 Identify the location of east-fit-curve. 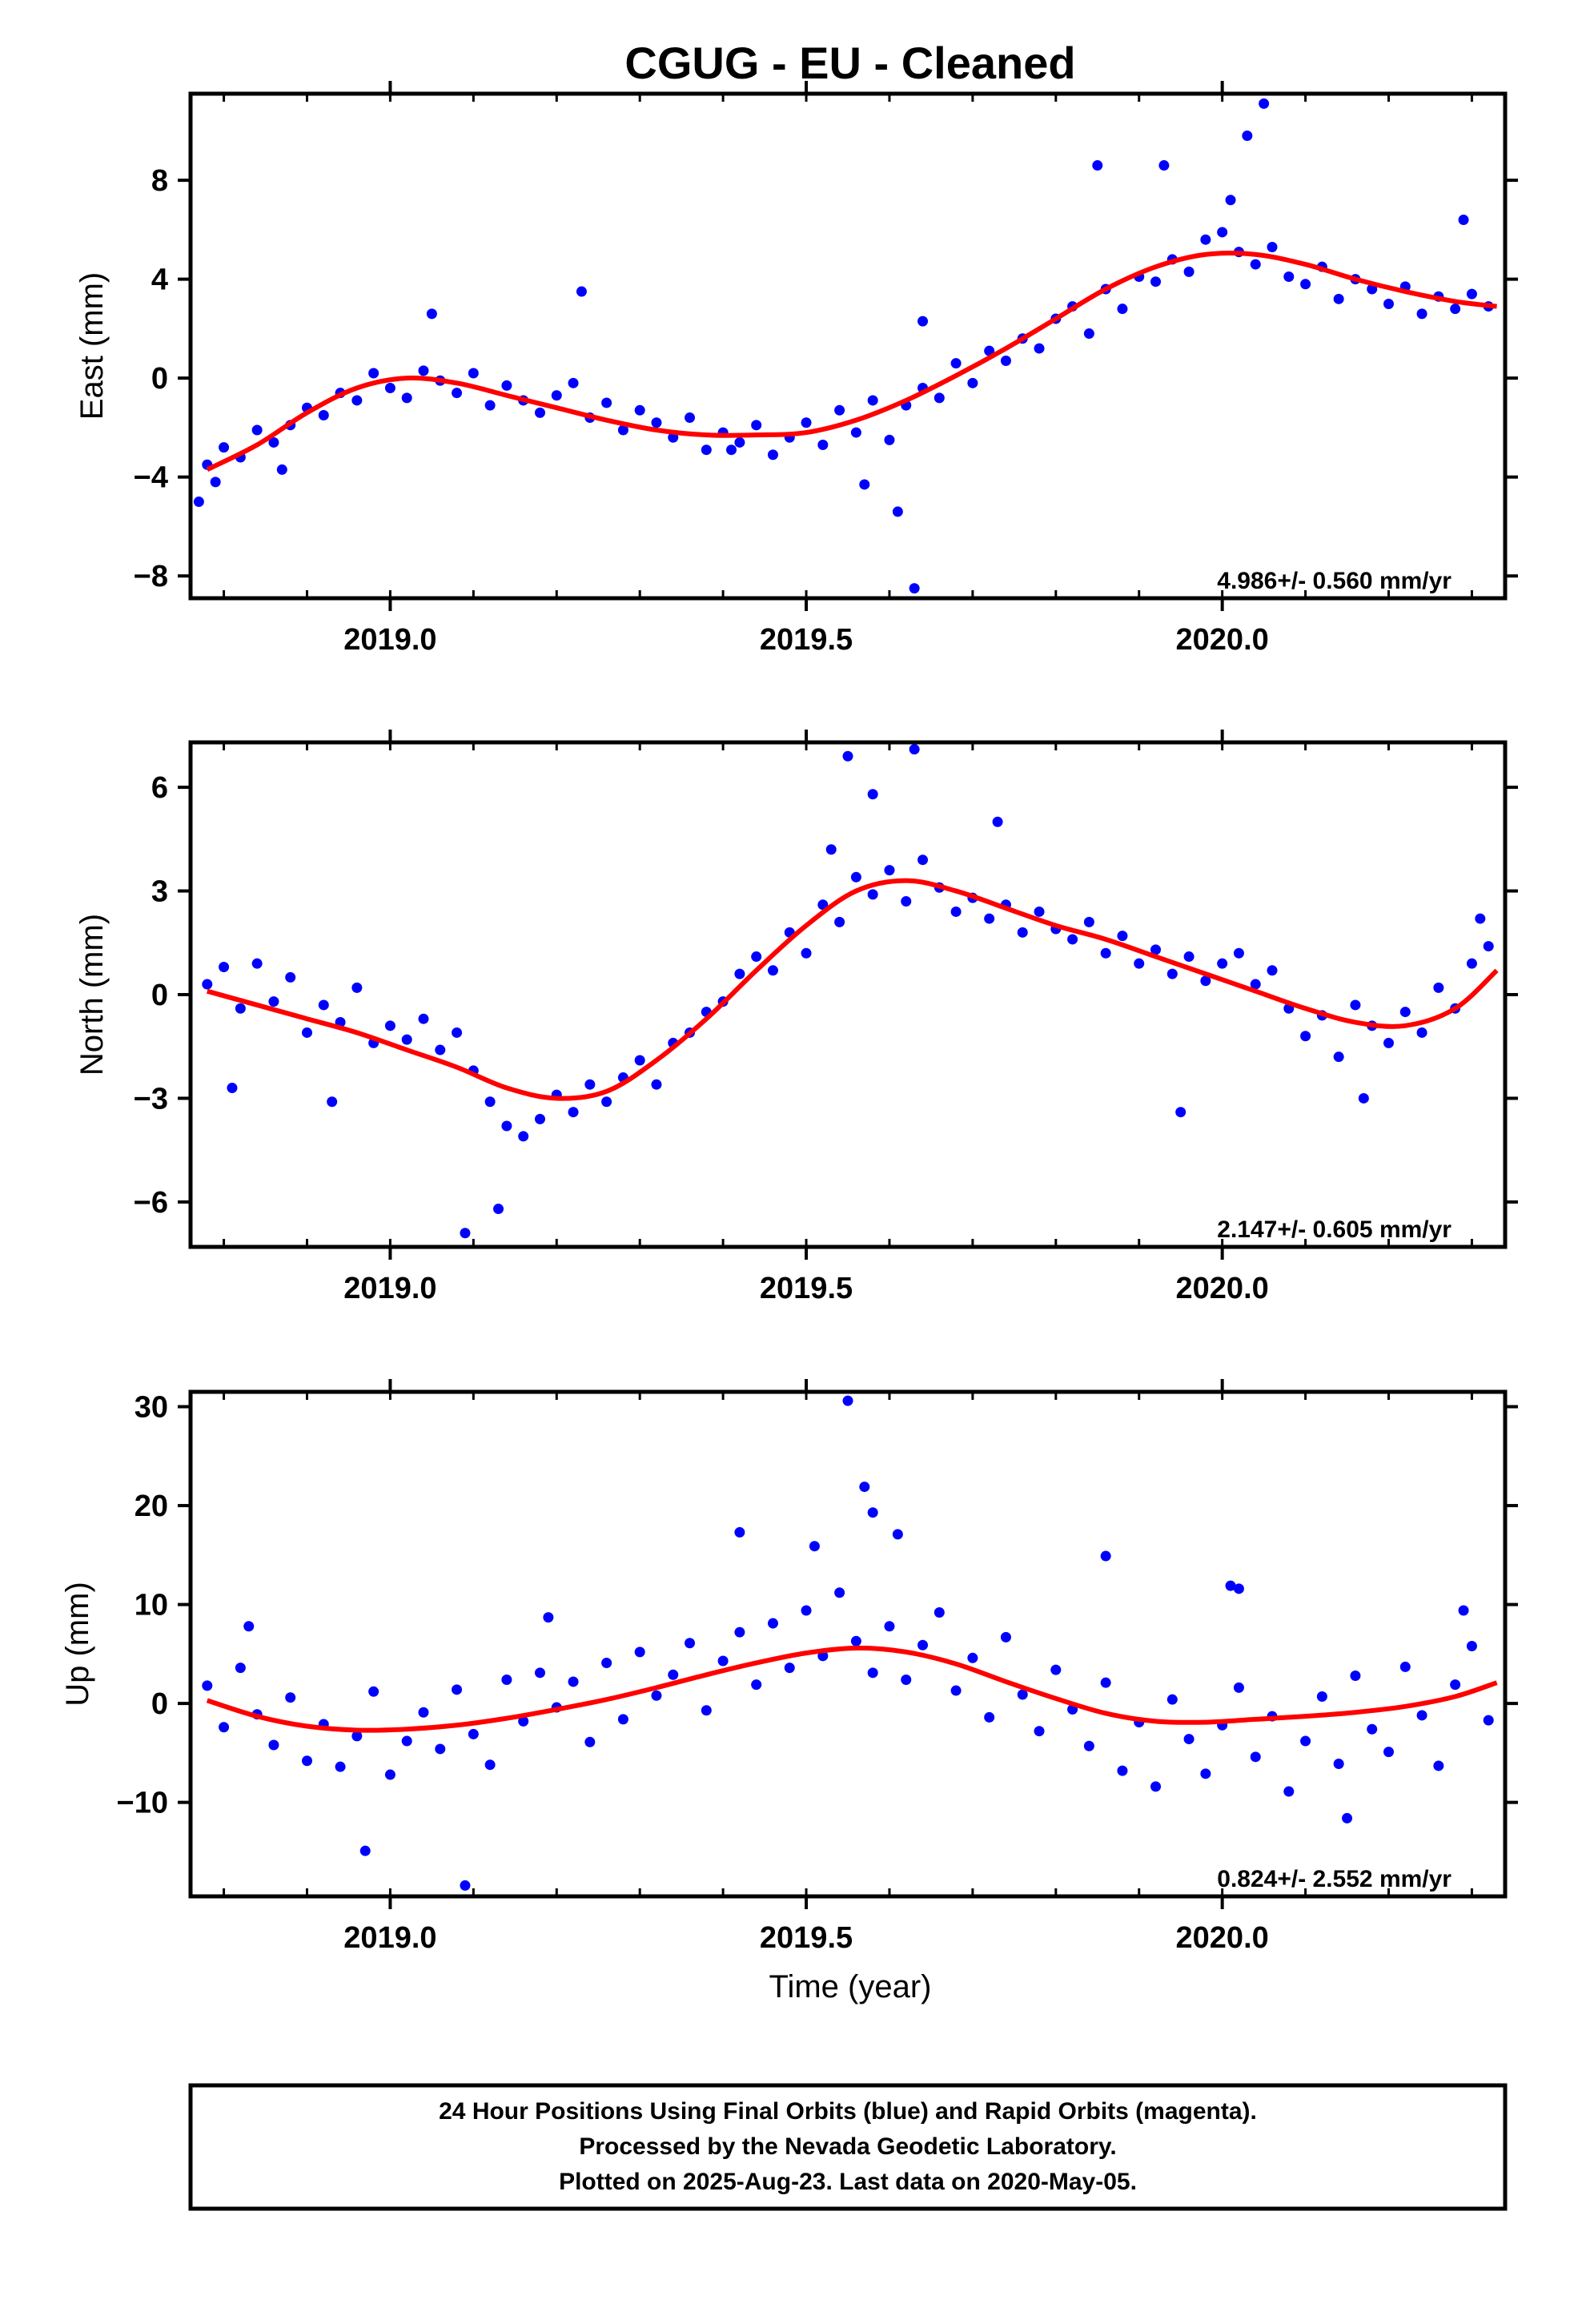
(851, 361).